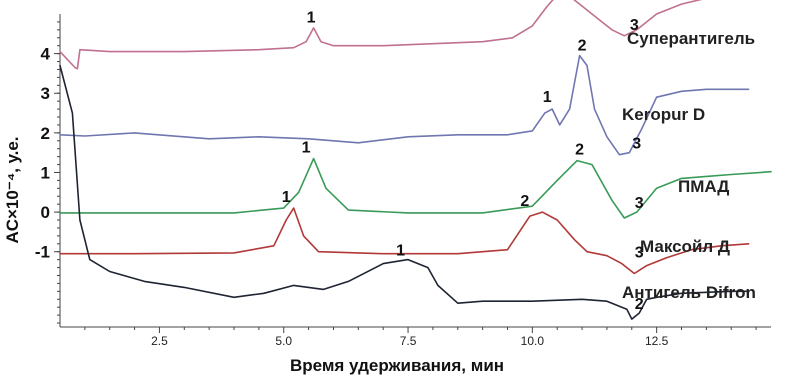  What do you see at coordinates (283, 341) in the screenshot?
I see `x-tick-label: 5.0` at bounding box center [283, 341].